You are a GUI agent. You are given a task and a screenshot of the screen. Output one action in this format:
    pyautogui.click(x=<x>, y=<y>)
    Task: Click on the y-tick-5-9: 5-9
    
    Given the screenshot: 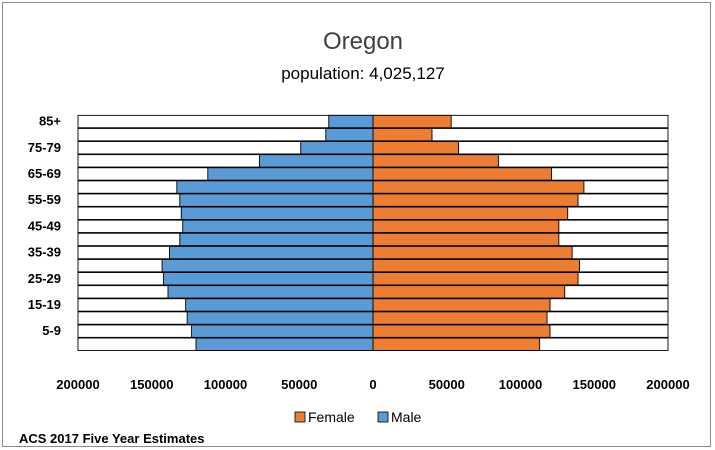 What is the action you would take?
    pyautogui.click(x=51, y=330)
    